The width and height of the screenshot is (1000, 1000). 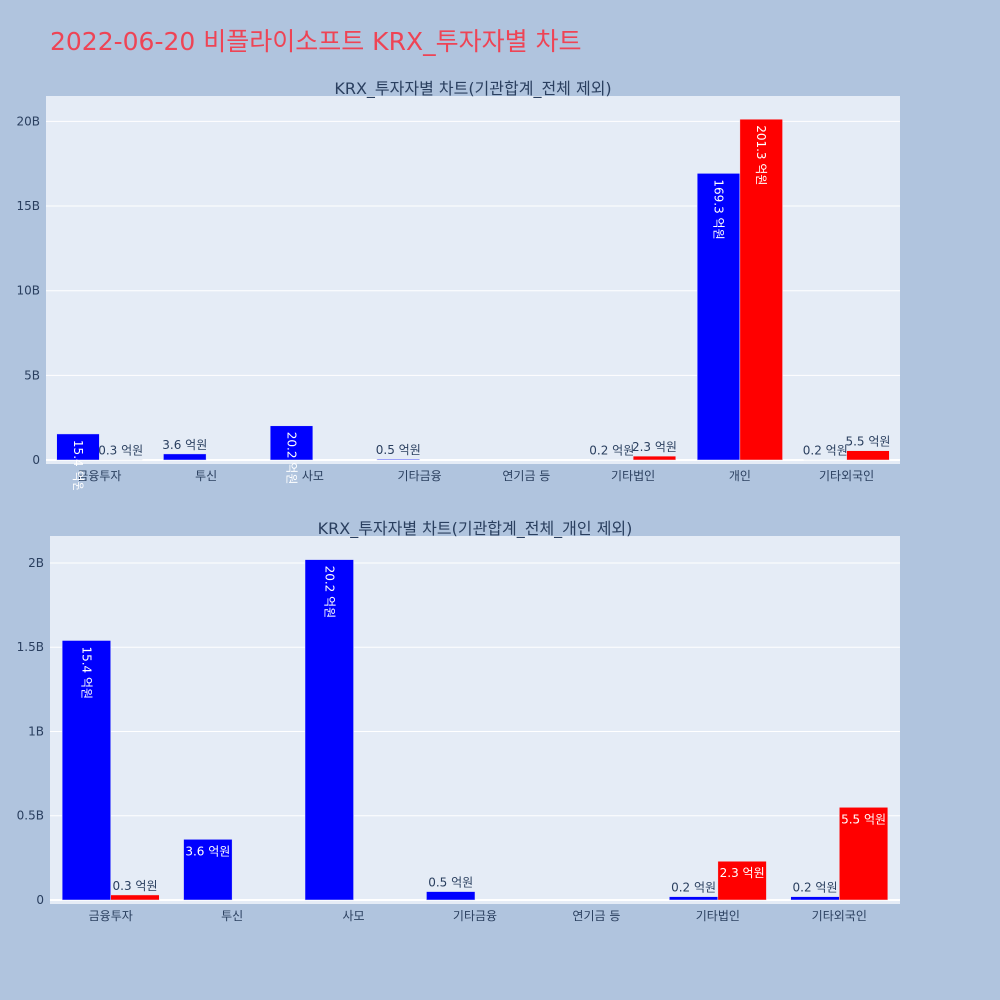 I want to click on y-tick-label: 1.5B, so click(x=30, y=647).